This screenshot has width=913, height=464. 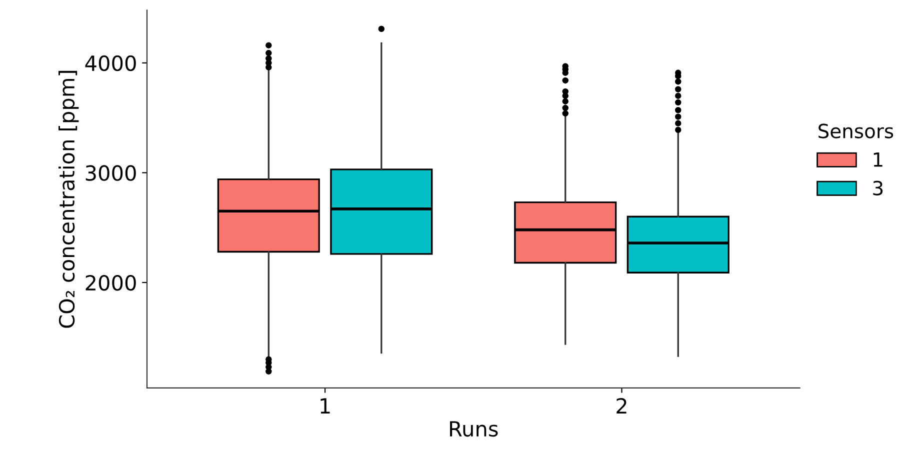 I want to click on x-tick-label: 2, so click(x=621, y=406).